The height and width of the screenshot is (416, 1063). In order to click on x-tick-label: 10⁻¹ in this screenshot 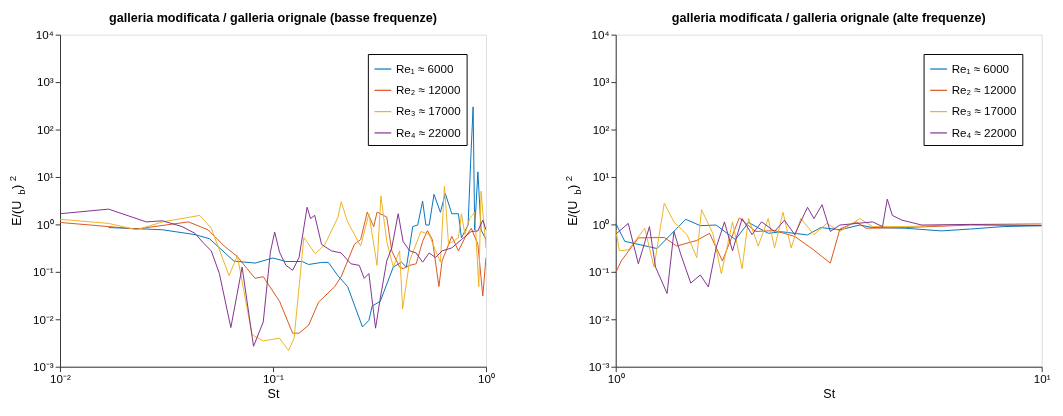, I will do `click(274, 378)`.